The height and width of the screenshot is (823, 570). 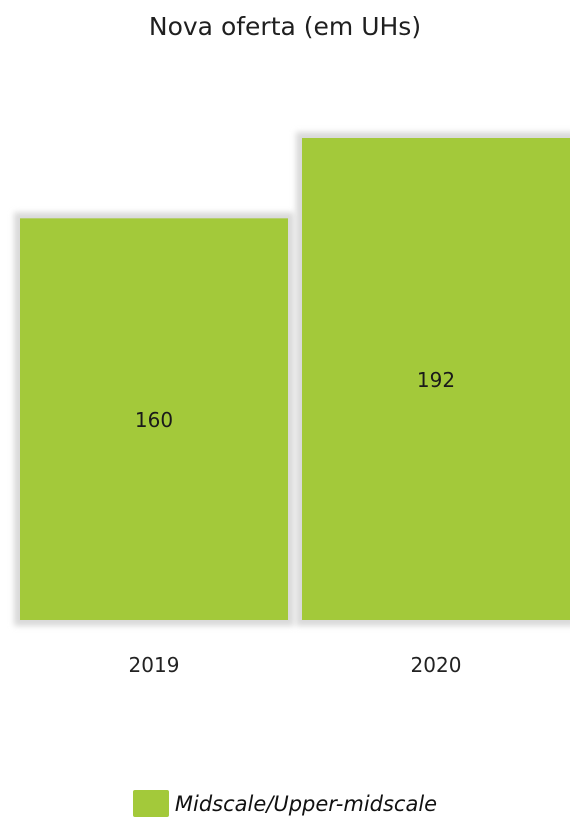 I want to click on legend: Midscale/Upper-midscale, so click(x=285, y=803).